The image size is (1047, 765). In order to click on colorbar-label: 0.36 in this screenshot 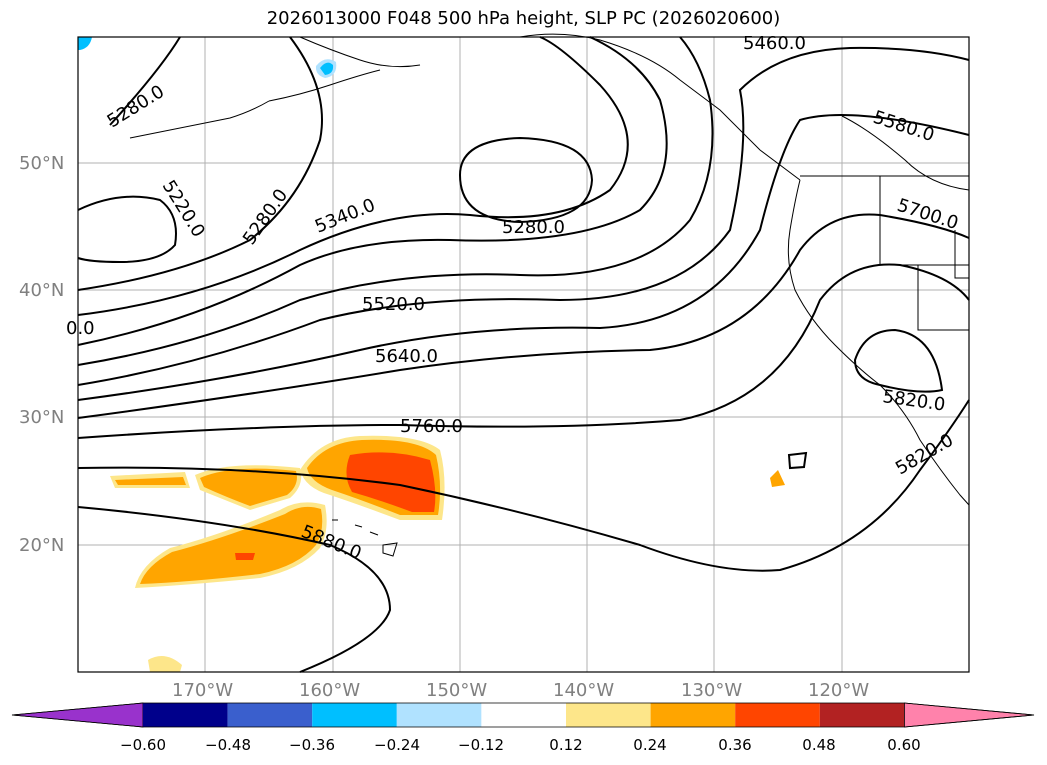, I will do `click(735, 745)`.